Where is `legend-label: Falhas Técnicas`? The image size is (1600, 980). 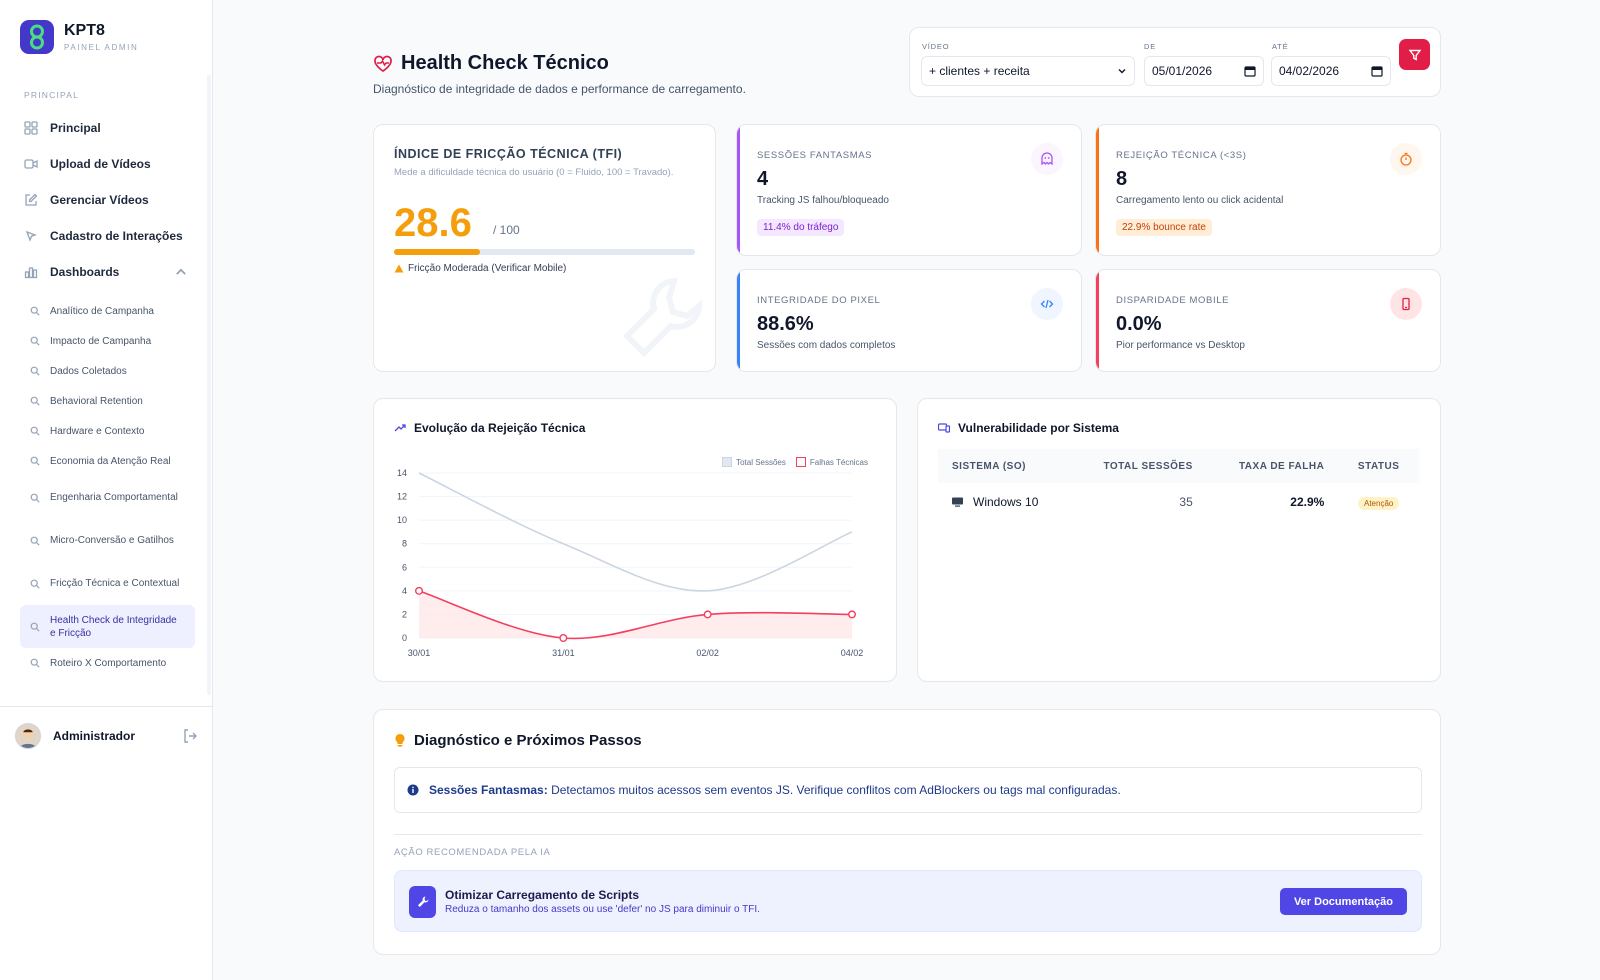
legend-label: Falhas Técnicas is located at coordinates (838, 462).